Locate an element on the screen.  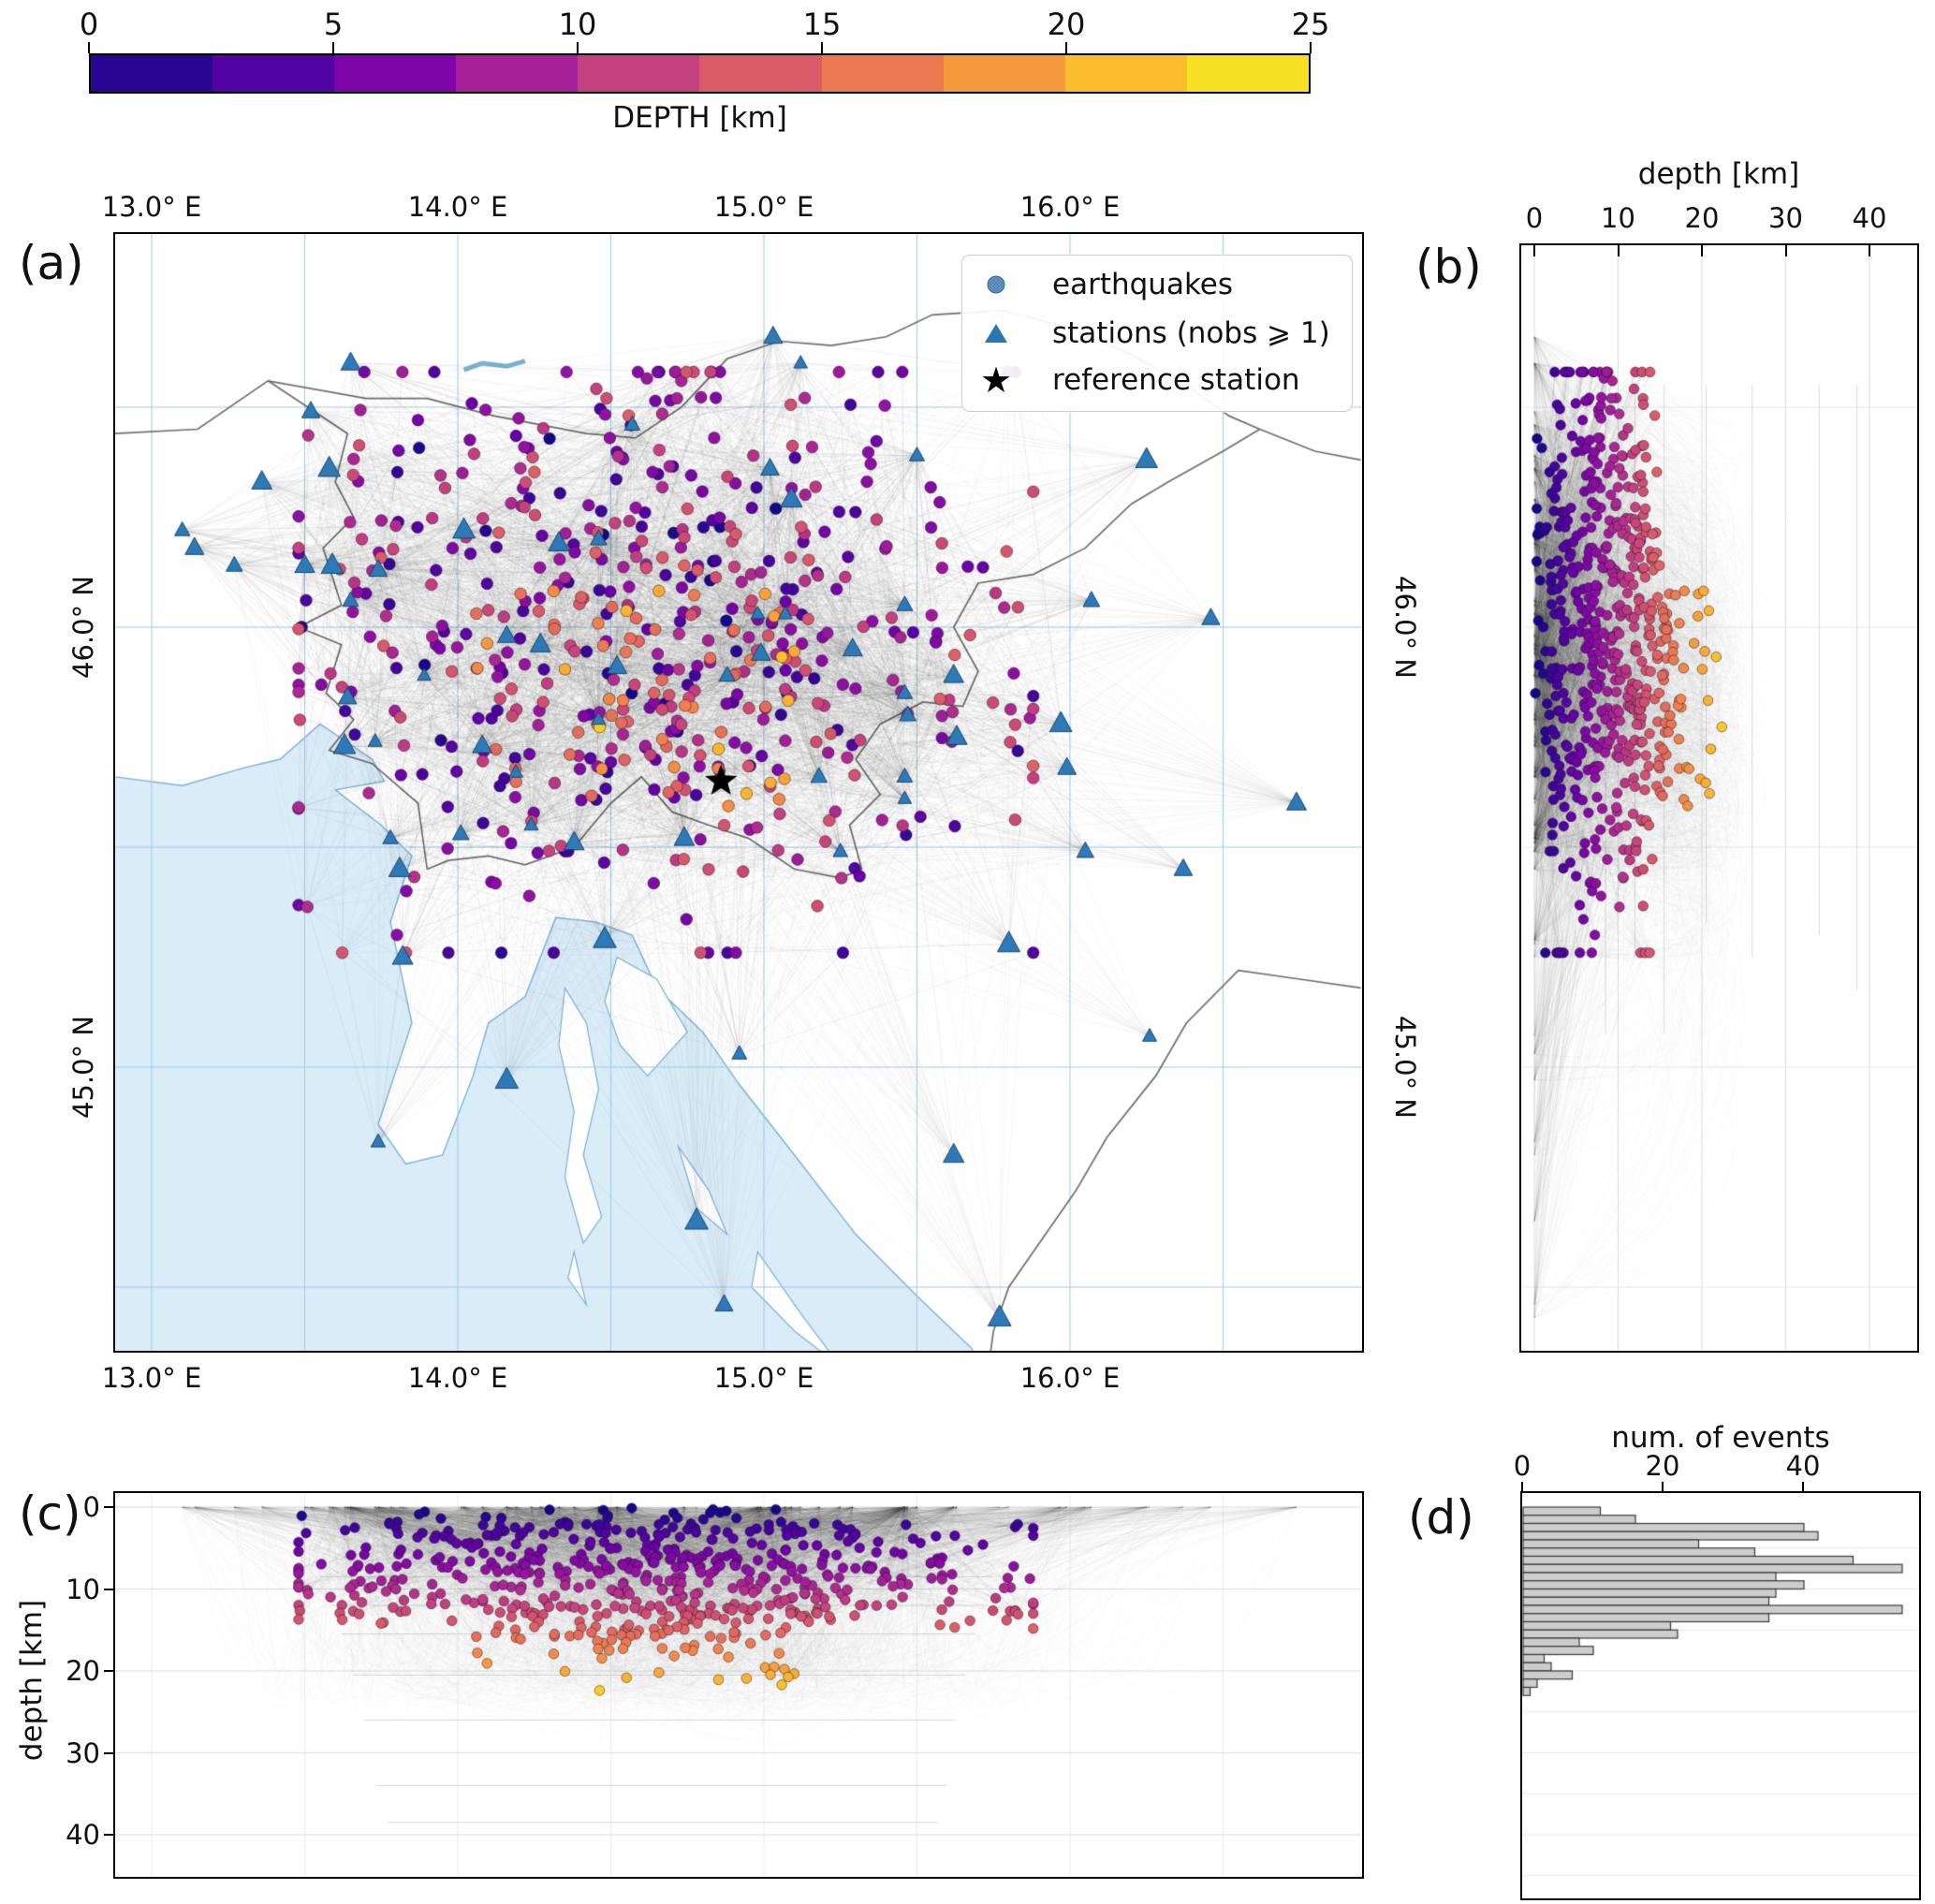
colorbar-tick-label: 10 is located at coordinates (577, 24).